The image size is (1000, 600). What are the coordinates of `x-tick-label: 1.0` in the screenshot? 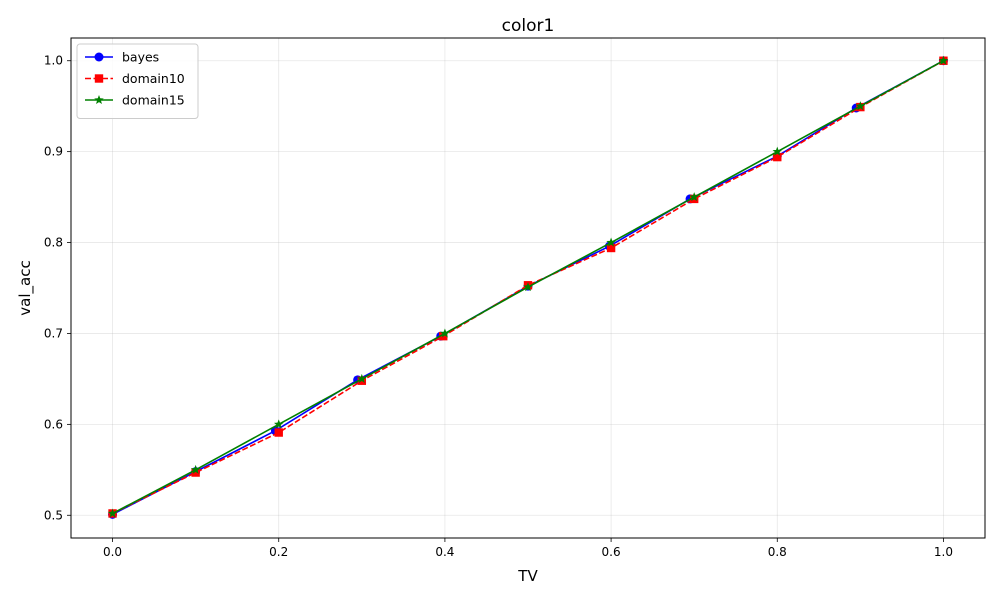 It's located at (943, 552).